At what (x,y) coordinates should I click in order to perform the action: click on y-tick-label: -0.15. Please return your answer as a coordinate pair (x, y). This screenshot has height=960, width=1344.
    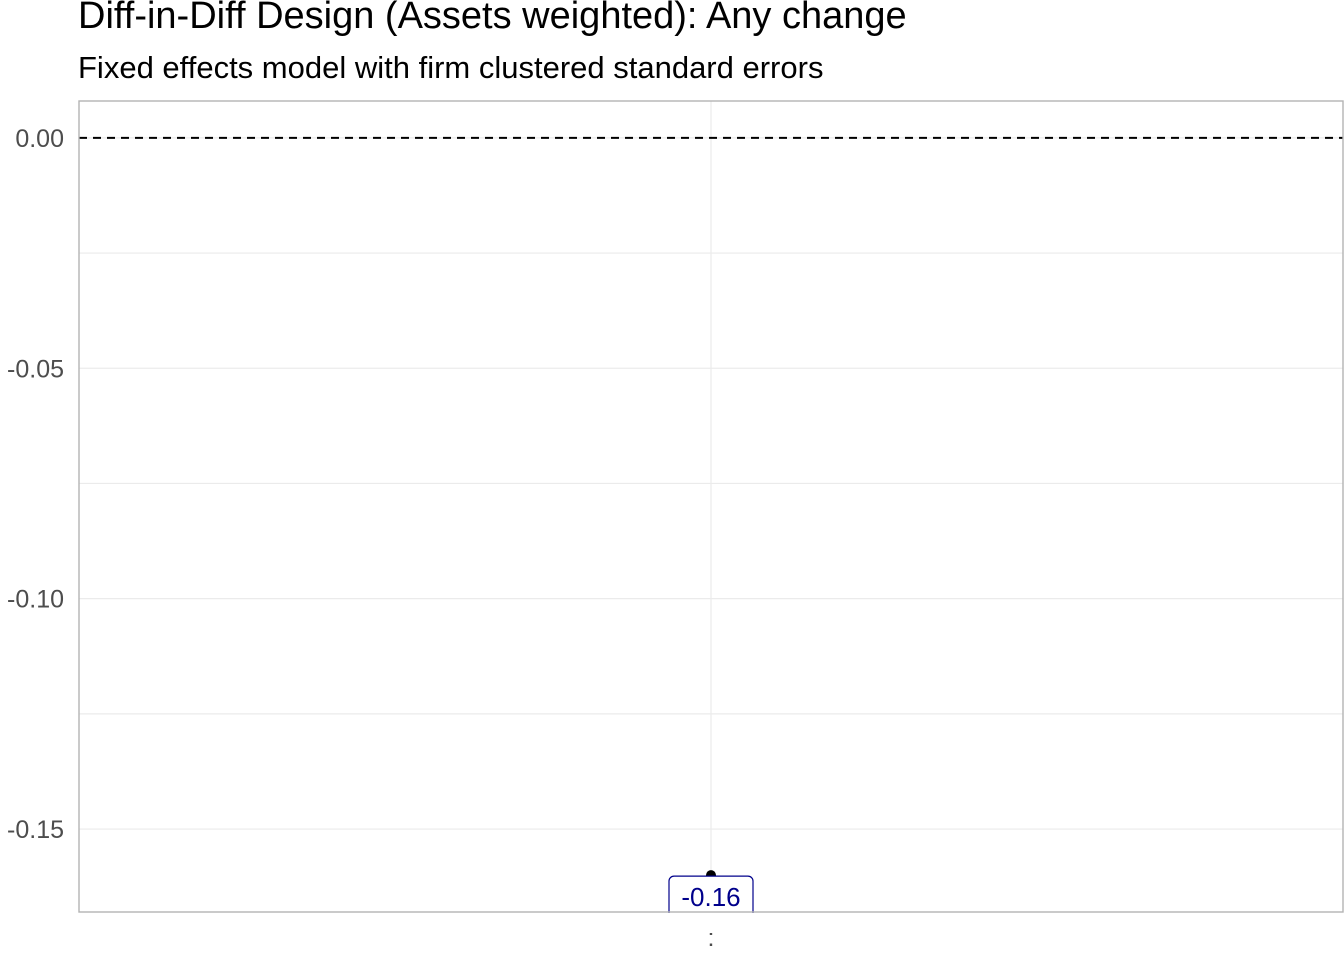
    Looking at the image, I should click on (35, 830).